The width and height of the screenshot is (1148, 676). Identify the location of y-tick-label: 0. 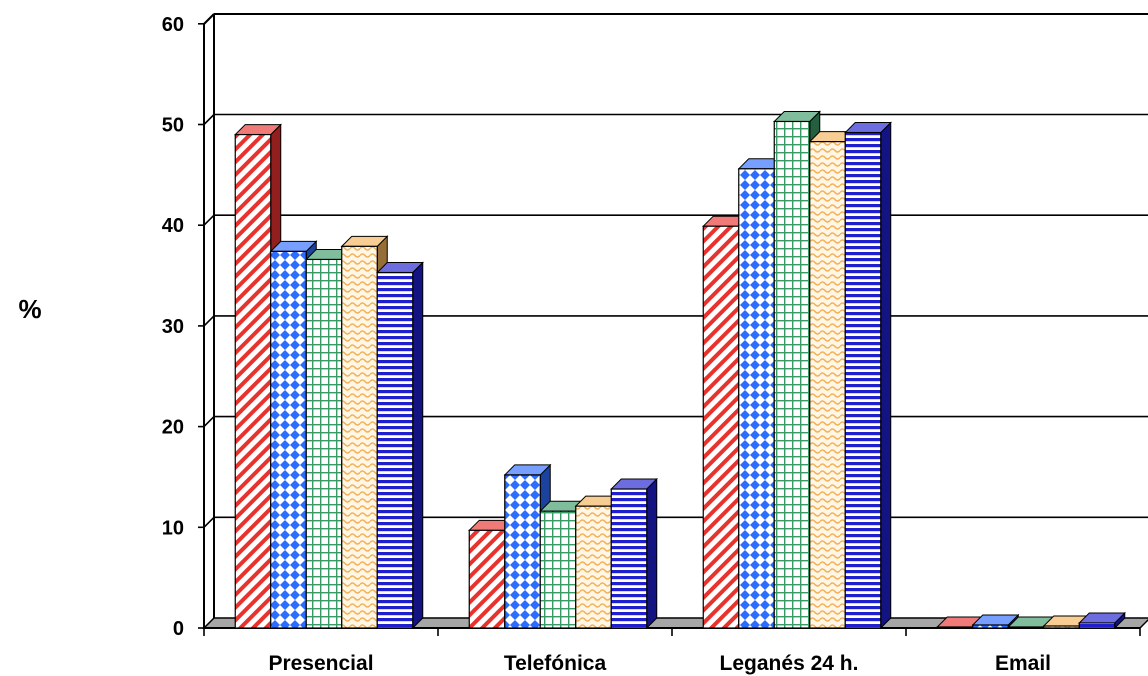
(178, 629).